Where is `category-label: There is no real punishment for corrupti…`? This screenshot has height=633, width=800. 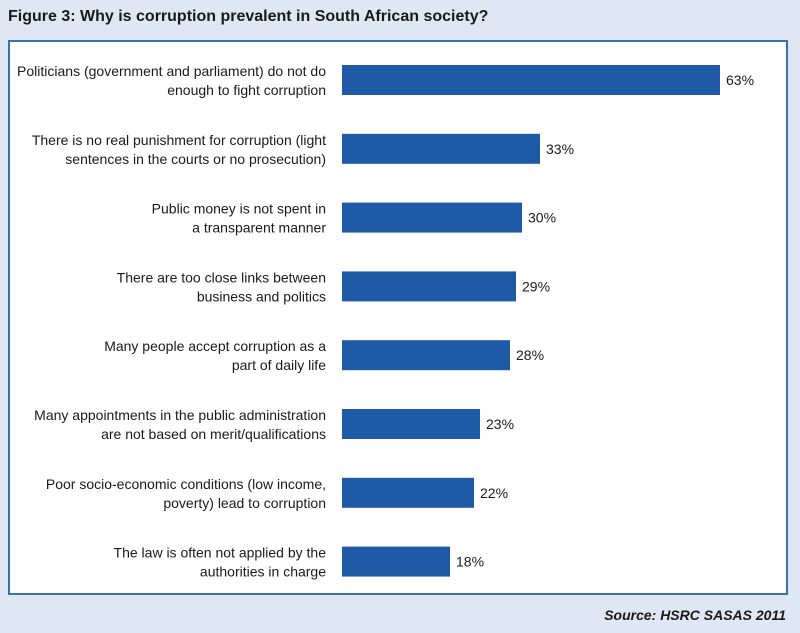
category-label: There is no real punishment for corrupti… is located at coordinates (179, 149).